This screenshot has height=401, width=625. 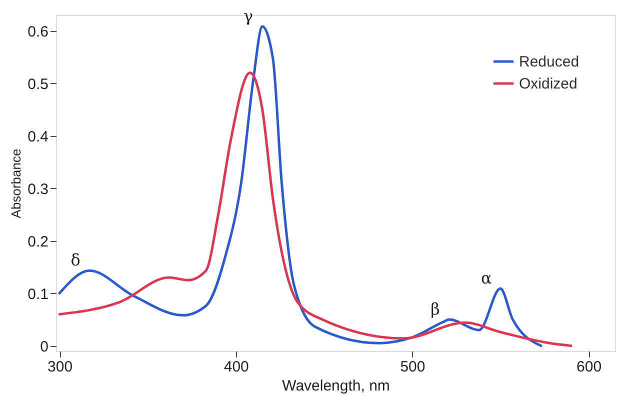 What do you see at coordinates (38, 189) in the screenshot?
I see `y-tick-label: 0.3` at bounding box center [38, 189].